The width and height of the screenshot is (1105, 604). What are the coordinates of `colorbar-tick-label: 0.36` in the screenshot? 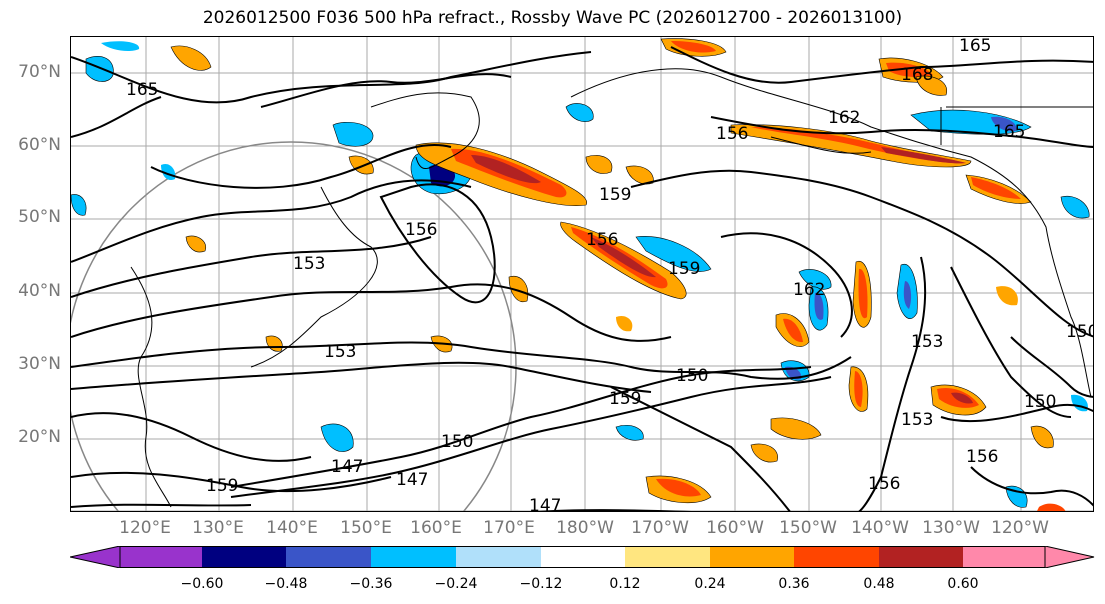 It's located at (794, 584).